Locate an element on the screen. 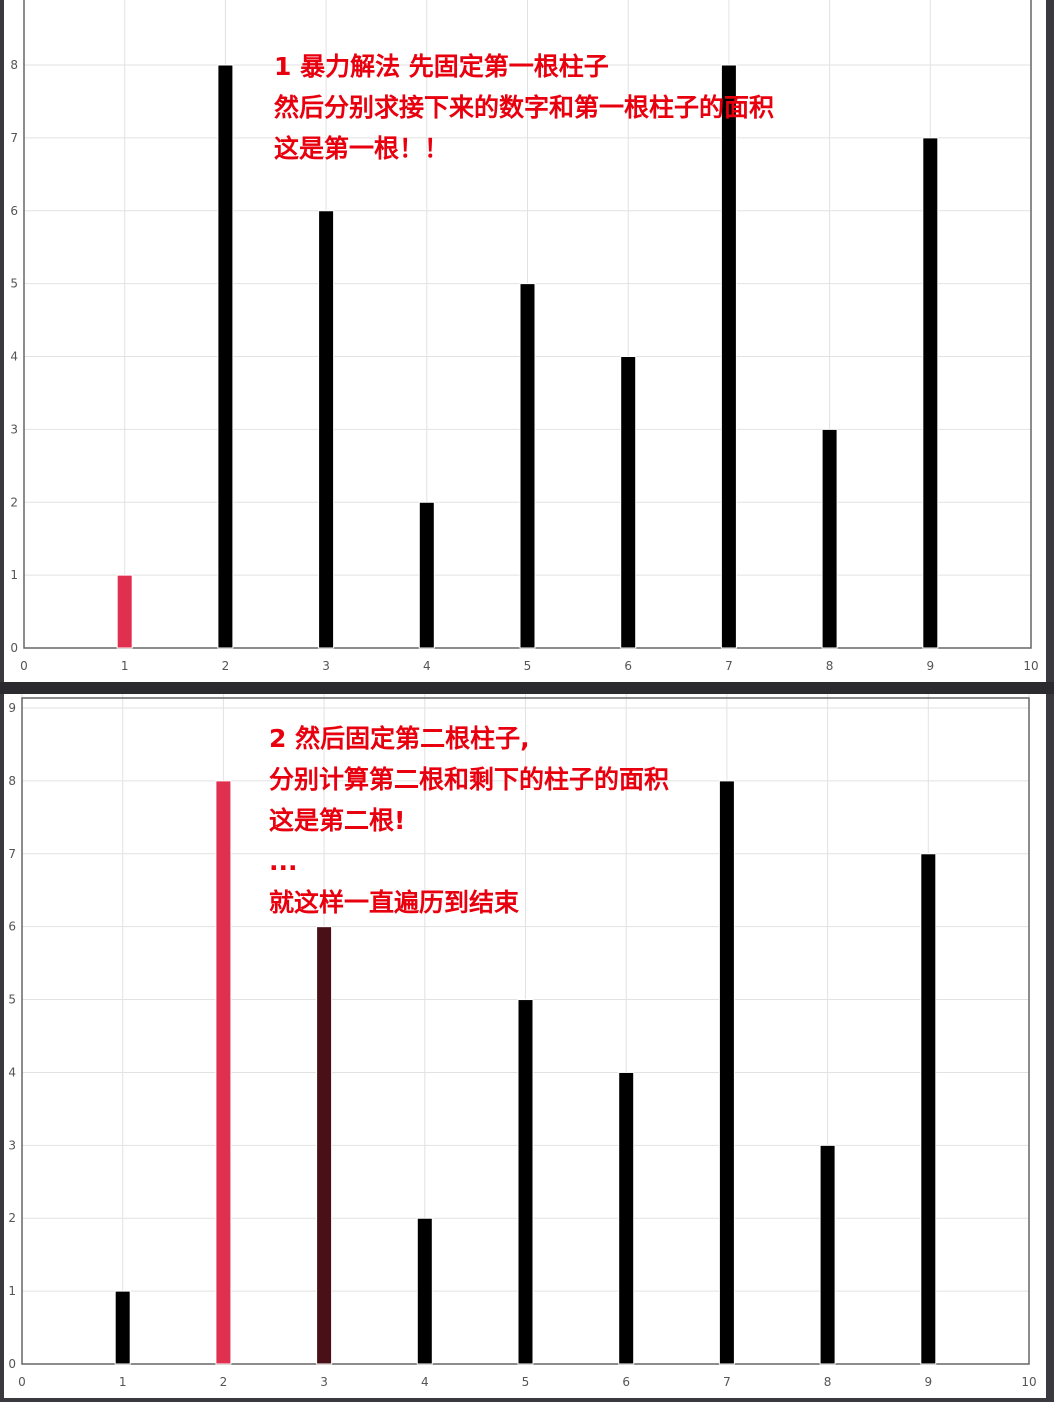 The width and height of the screenshot is (1054, 1402). annotation-line: 这是第一根！！ is located at coordinates (362, 148).